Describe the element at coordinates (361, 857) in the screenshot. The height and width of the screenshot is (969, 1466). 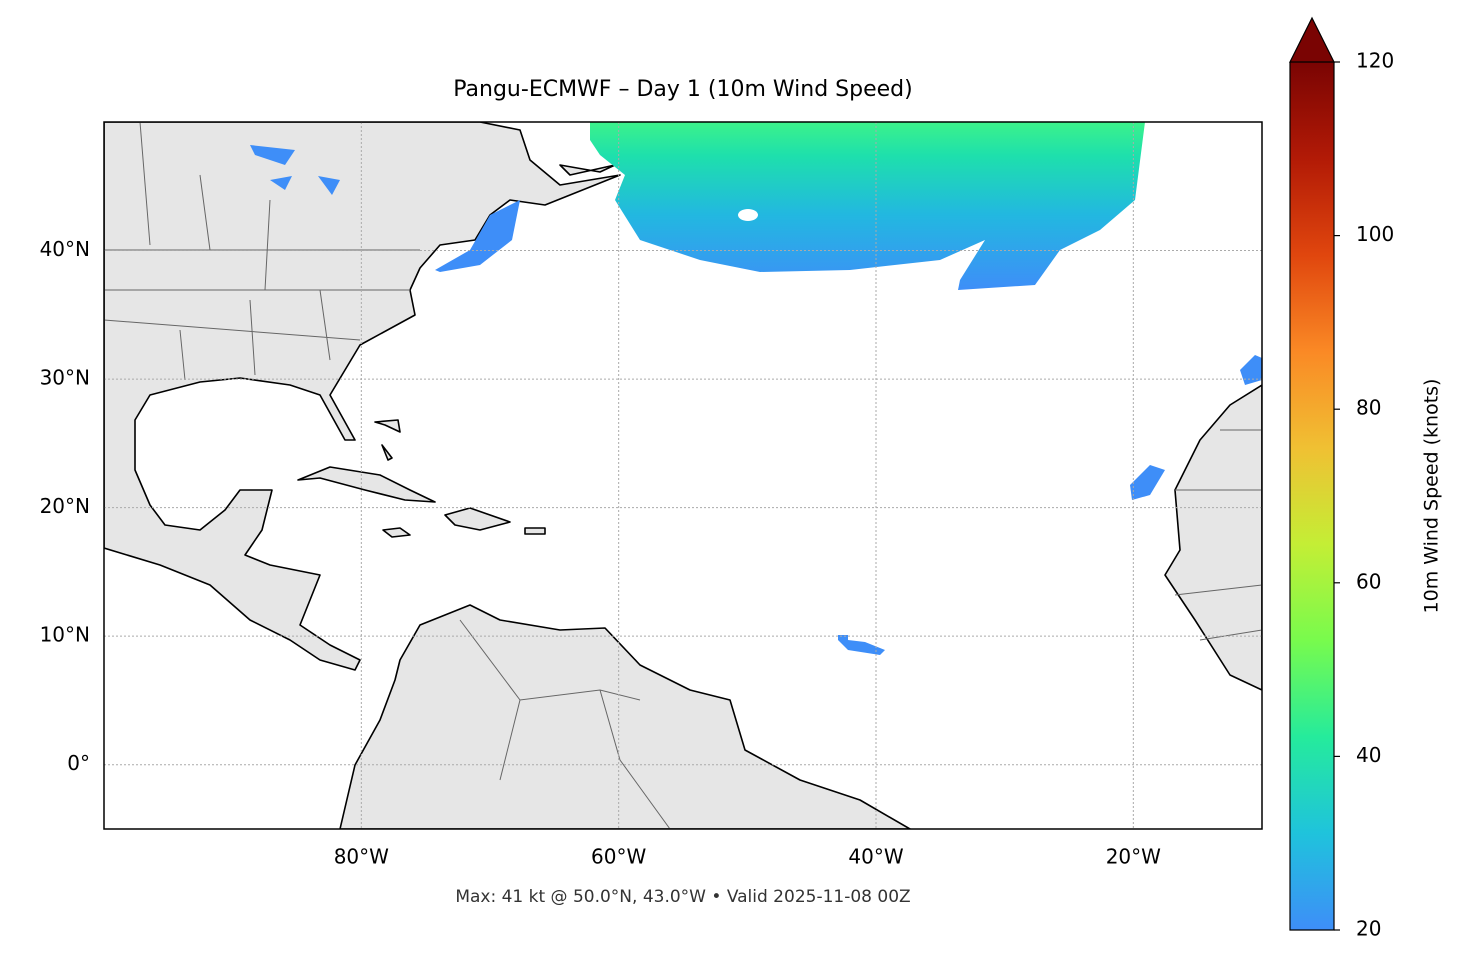
I see `x-tick-label: 80°W` at that location.